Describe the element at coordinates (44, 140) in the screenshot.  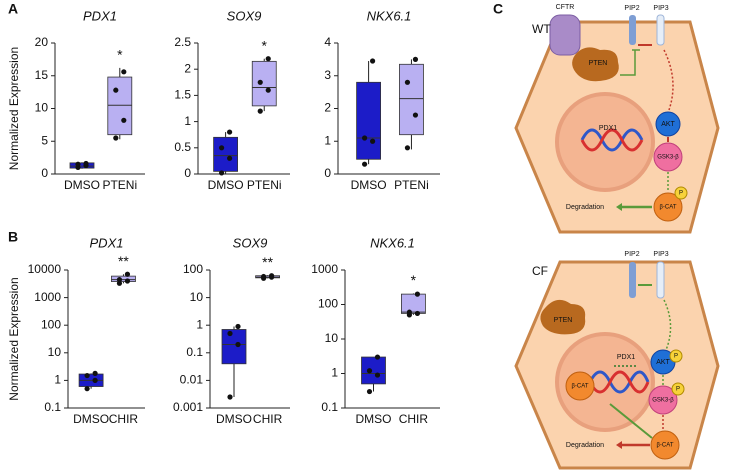
I see `y-tick-label: 5` at that location.